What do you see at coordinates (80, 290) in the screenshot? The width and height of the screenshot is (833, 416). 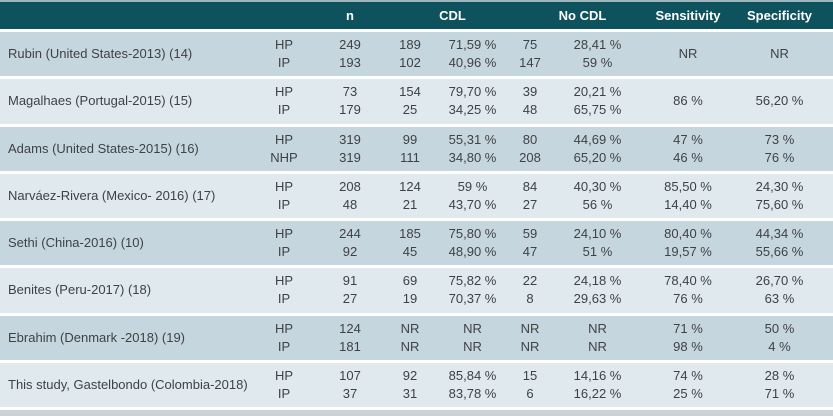 I see `study-name: Benites (Peru-2017) (18)` at bounding box center [80, 290].